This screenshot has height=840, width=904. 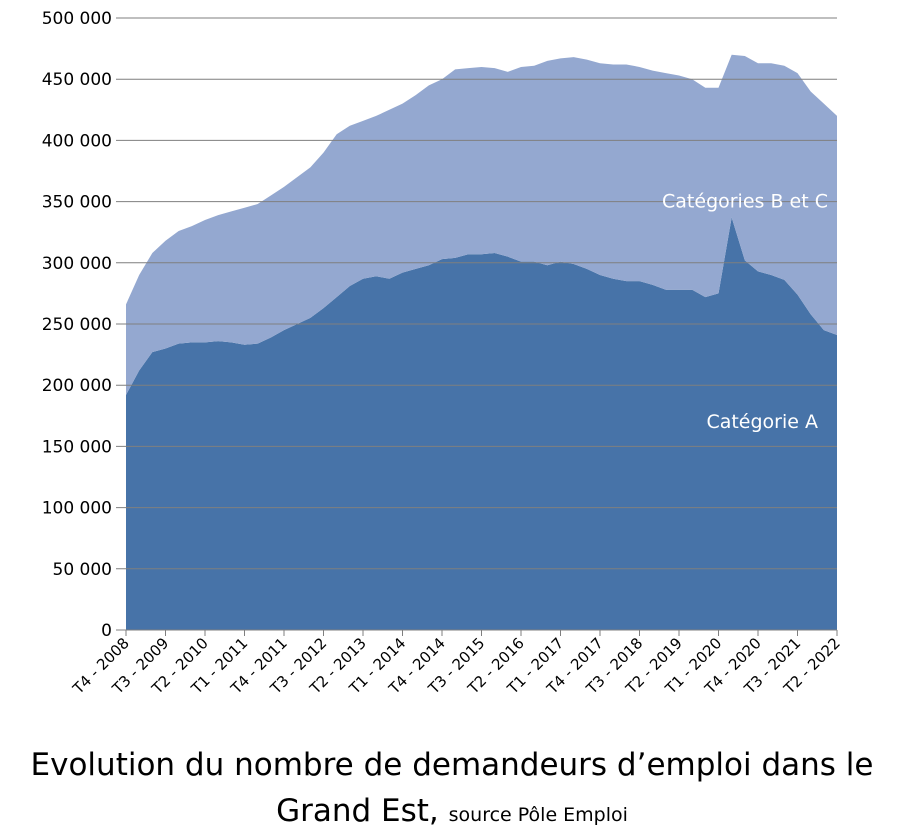 What do you see at coordinates (82, 570) in the screenshot?
I see `y-tick-label: 50 000` at bounding box center [82, 570].